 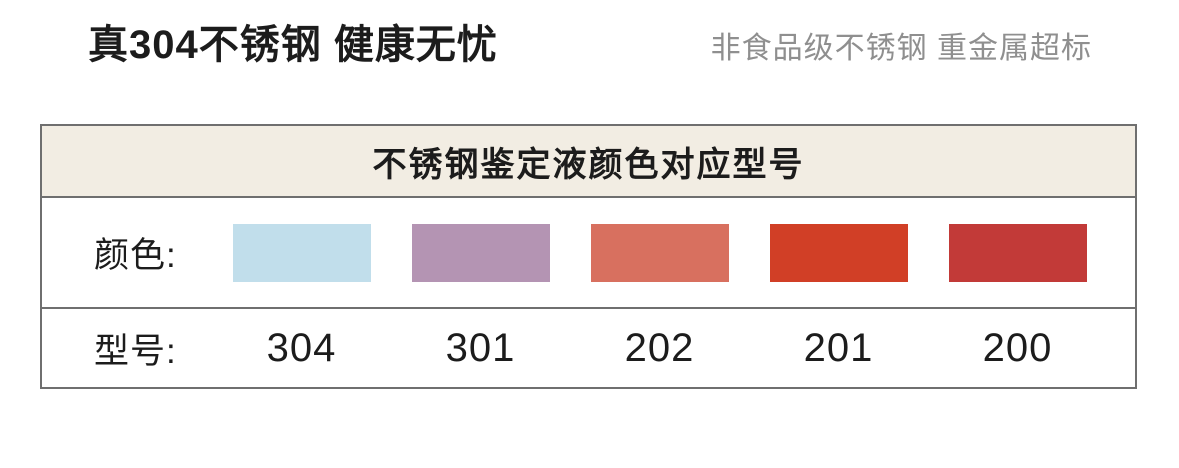 I want to click on sub-title: 非食品级不锈钢 重金属超标, so click(x=901, y=48).